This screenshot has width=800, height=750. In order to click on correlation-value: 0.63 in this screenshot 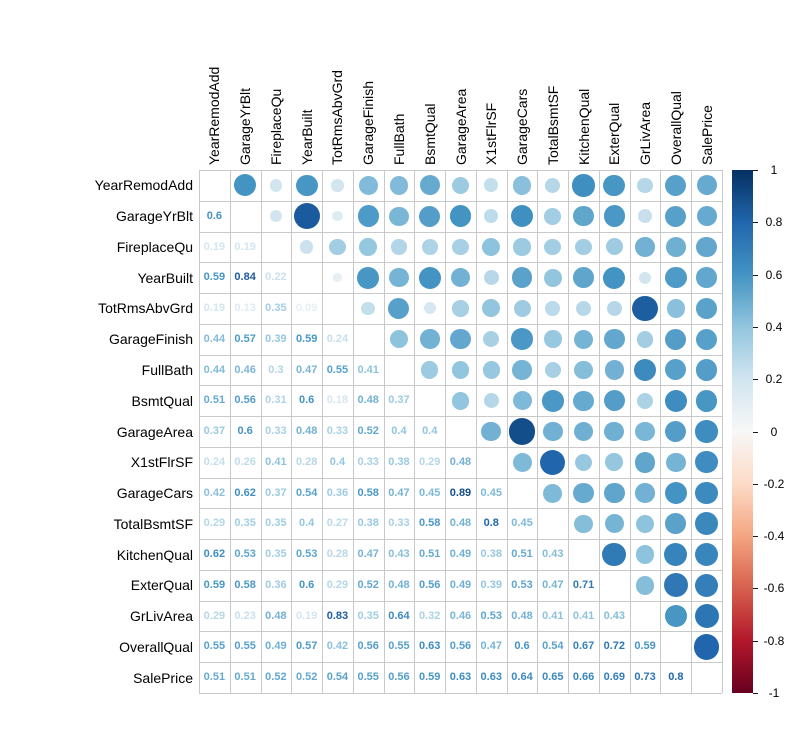, I will do `click(491, 677)`.